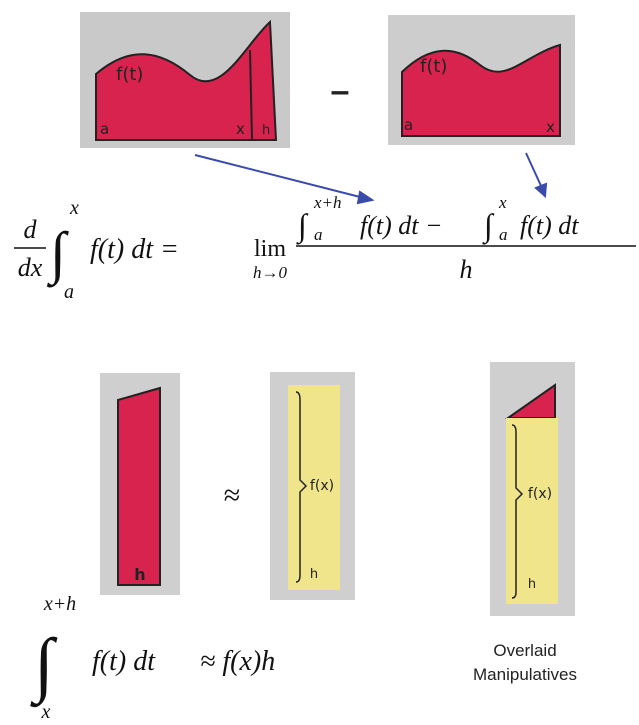  What do you see at coordinates (549, 225) in the screenshot?
I see `num-text: f(t) dt` at bounding box center [549, 225].